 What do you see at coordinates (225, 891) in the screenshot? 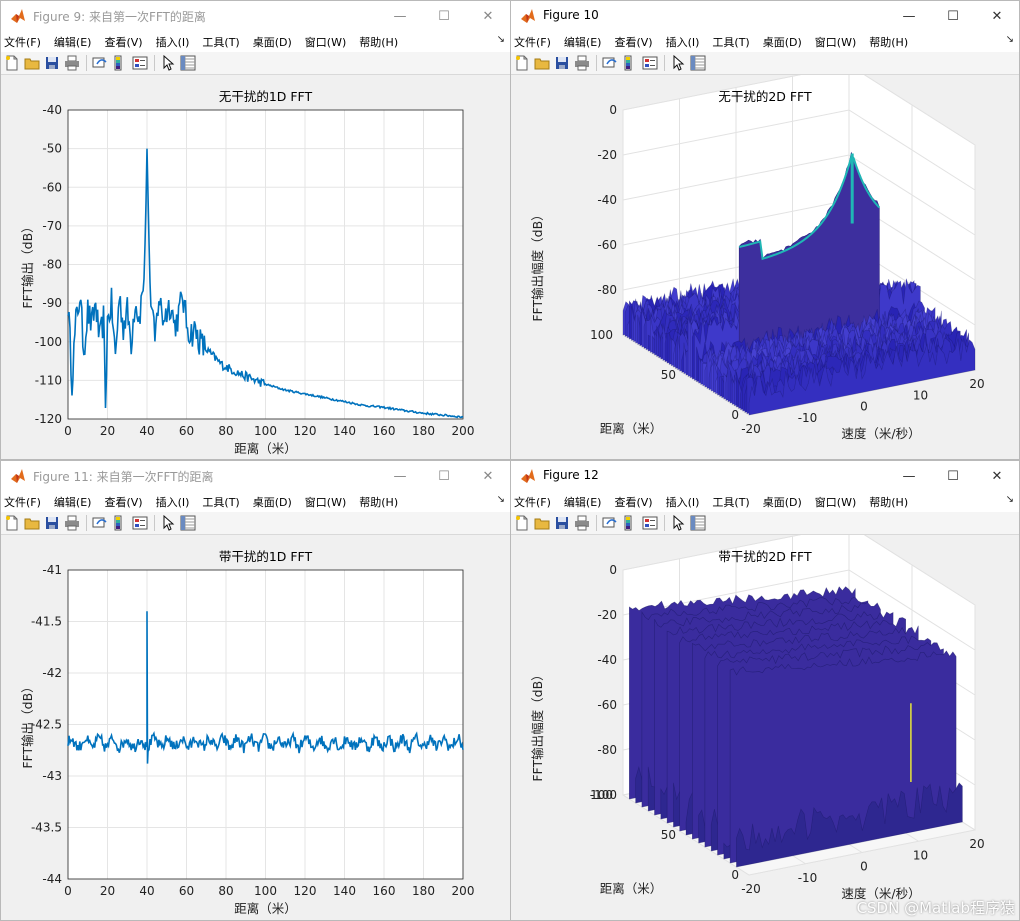
I see `x-tick-label: 80` at bounding box center [225, 891].